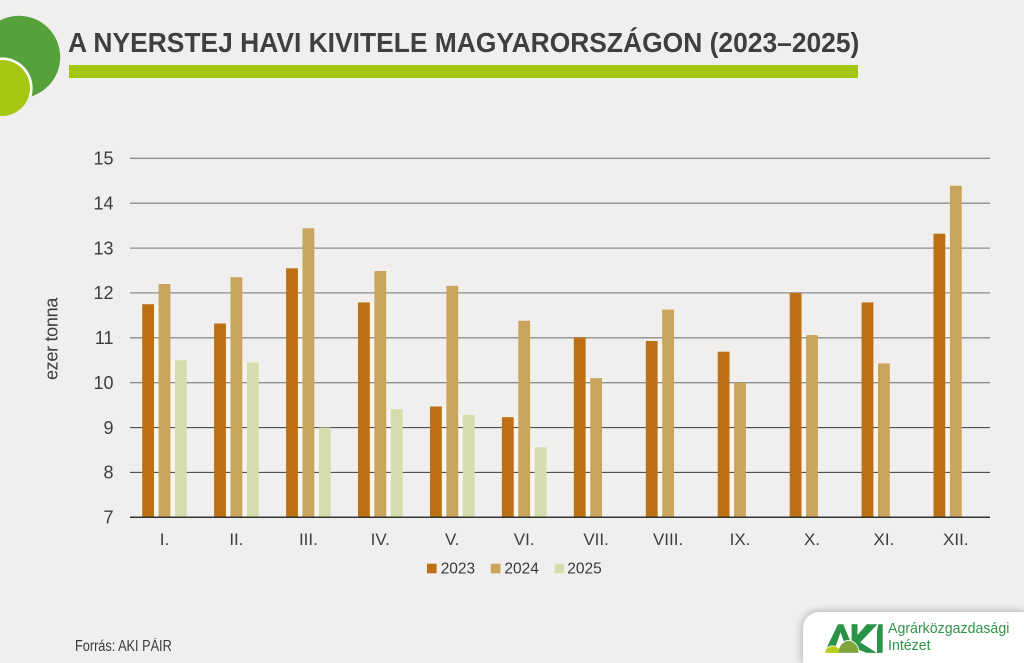 This screenshot has width=1024, height=663. What do you see at coordinates (524, 539) in the screenshot?
I see `svg-text: VI.` at bounding box center [524, 539].